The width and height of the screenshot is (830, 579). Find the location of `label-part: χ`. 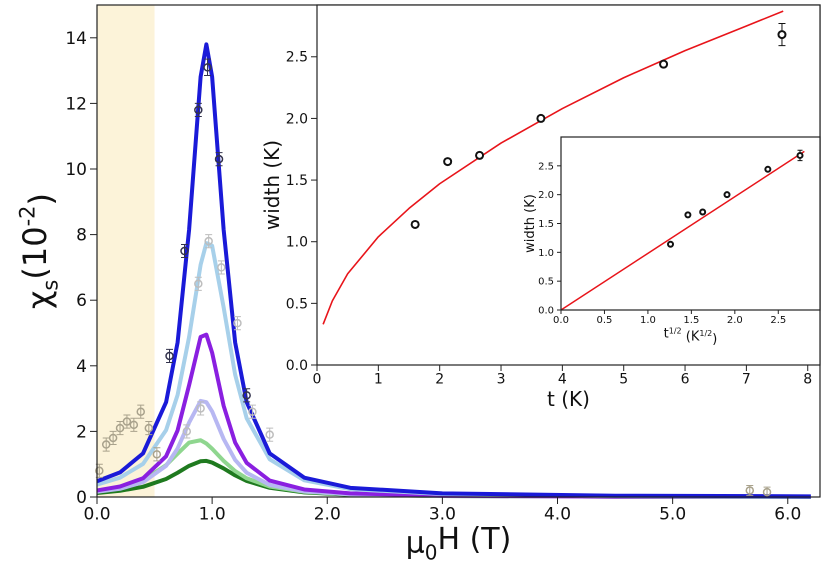

label-part: χ is located at coordinates (39, 300).